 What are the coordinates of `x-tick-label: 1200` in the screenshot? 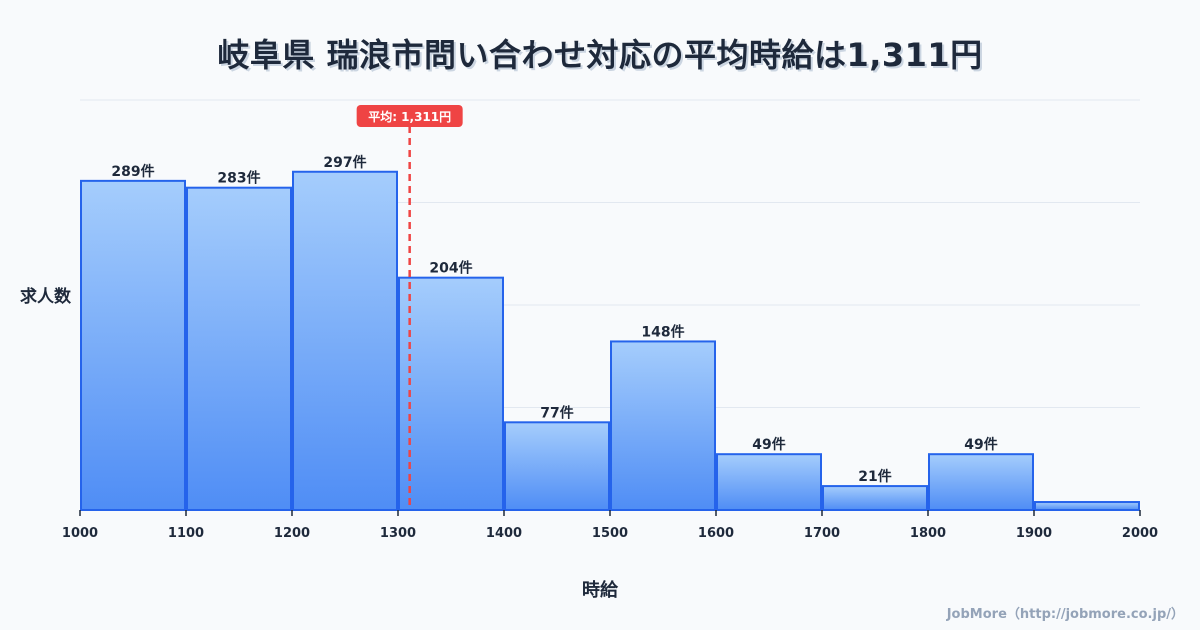 It's located at (292, 533).